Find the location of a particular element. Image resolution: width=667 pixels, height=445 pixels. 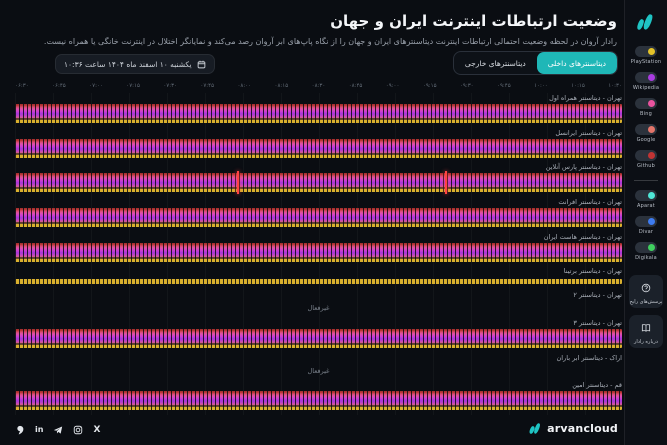

datacenter-row-label: تهران - دیتاسنتر ۲ is located at coordinates (597, 295).